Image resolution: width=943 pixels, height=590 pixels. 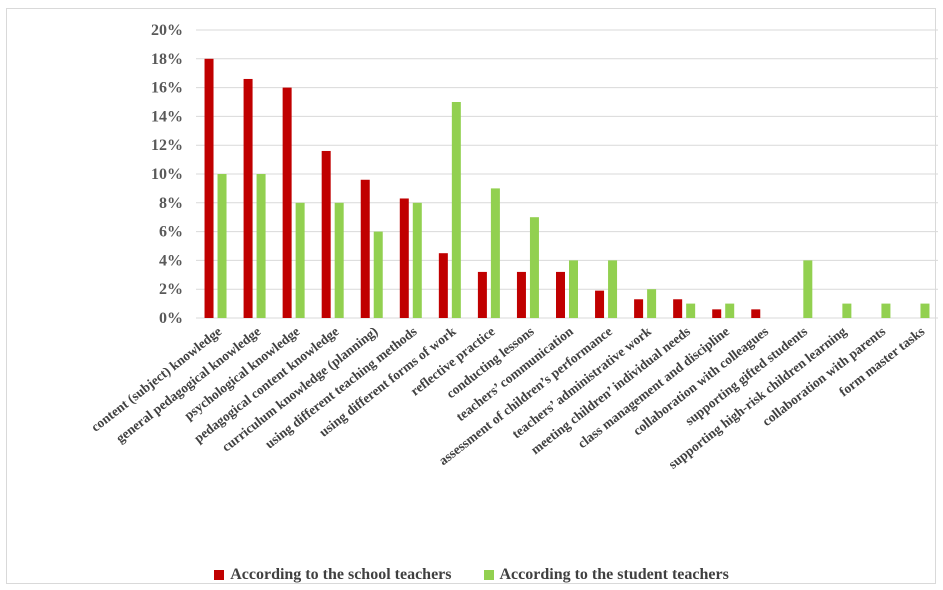 I want to click on y-tick-label: 14%, so click(x=167, y=116).